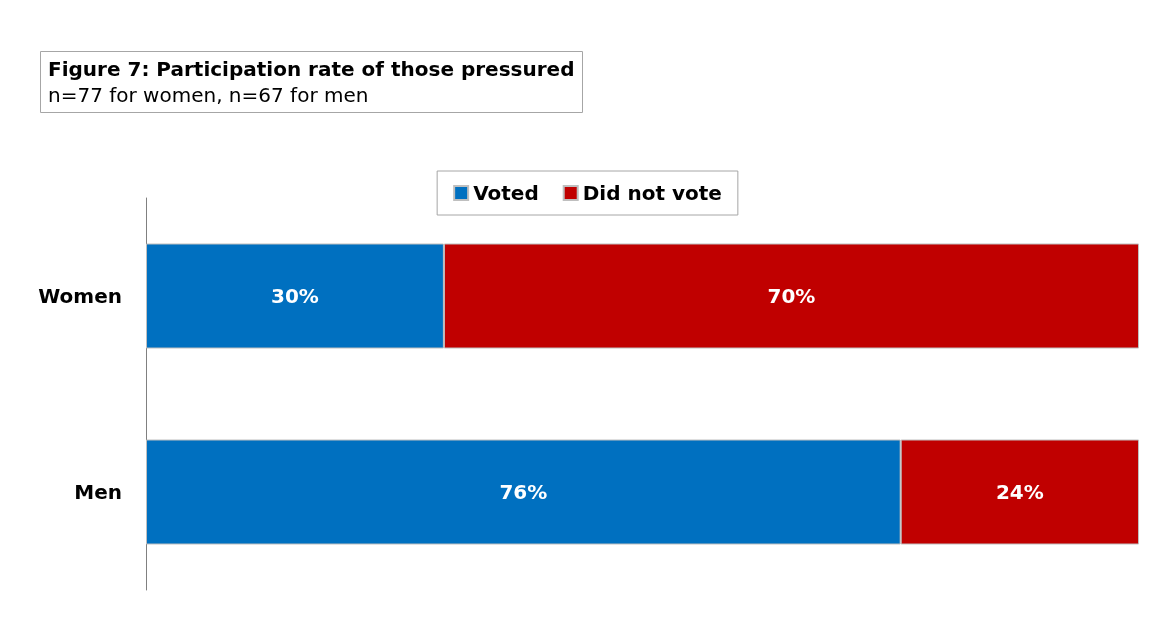 This screenshot has width=1175, height=622. I want to click on chart-title: Figure 7: Participation rate of those pressured, so click(311, 69).